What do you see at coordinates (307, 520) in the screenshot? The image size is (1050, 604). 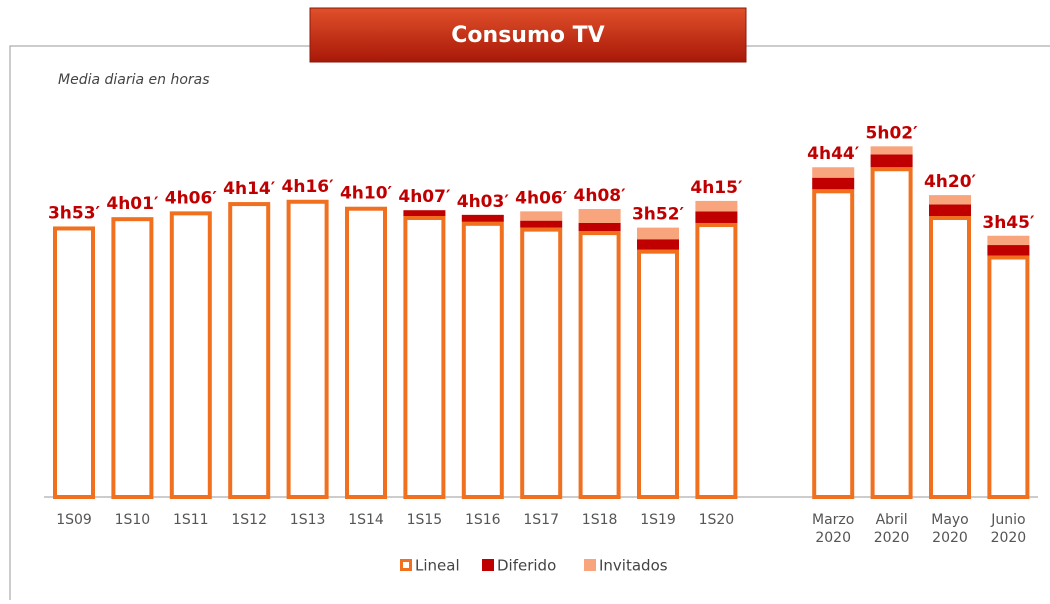 I see `x-tick-label: 1S13` at bounding box center [307, 520].